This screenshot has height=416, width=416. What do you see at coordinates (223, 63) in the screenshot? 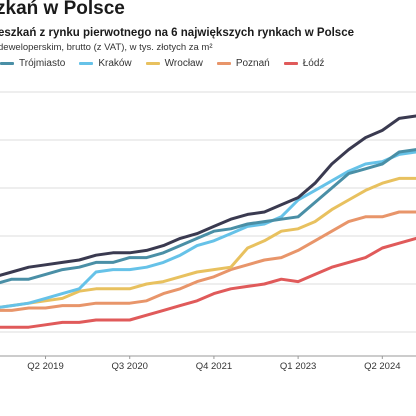
I see `legend-swatch-poznan` at bounding box center [223, 63].